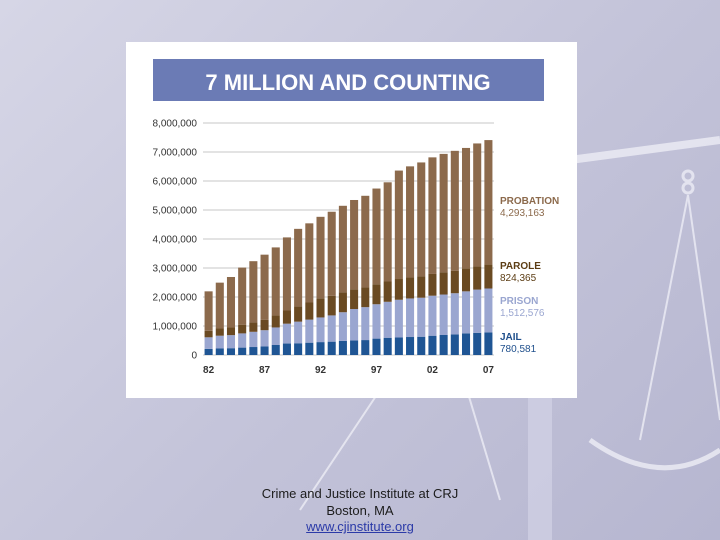  I want to click on legend-label-prison: PRISON, so click(519, 301).